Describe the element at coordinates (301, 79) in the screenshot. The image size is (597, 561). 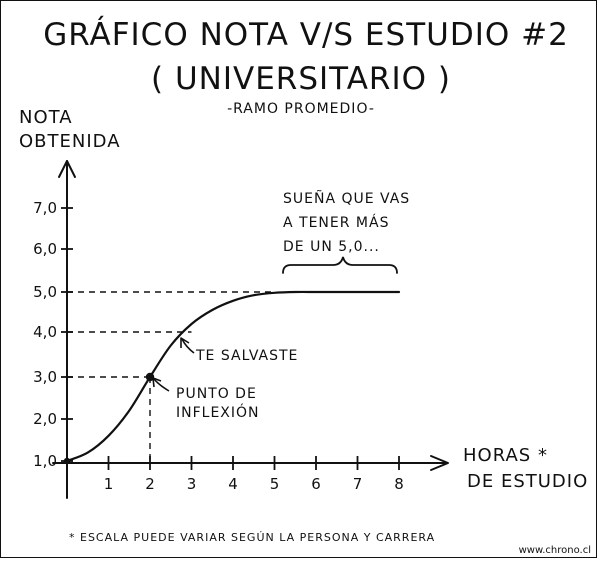
I see `chart-subtitle: ( UNIVERSITARIO )` at that location.